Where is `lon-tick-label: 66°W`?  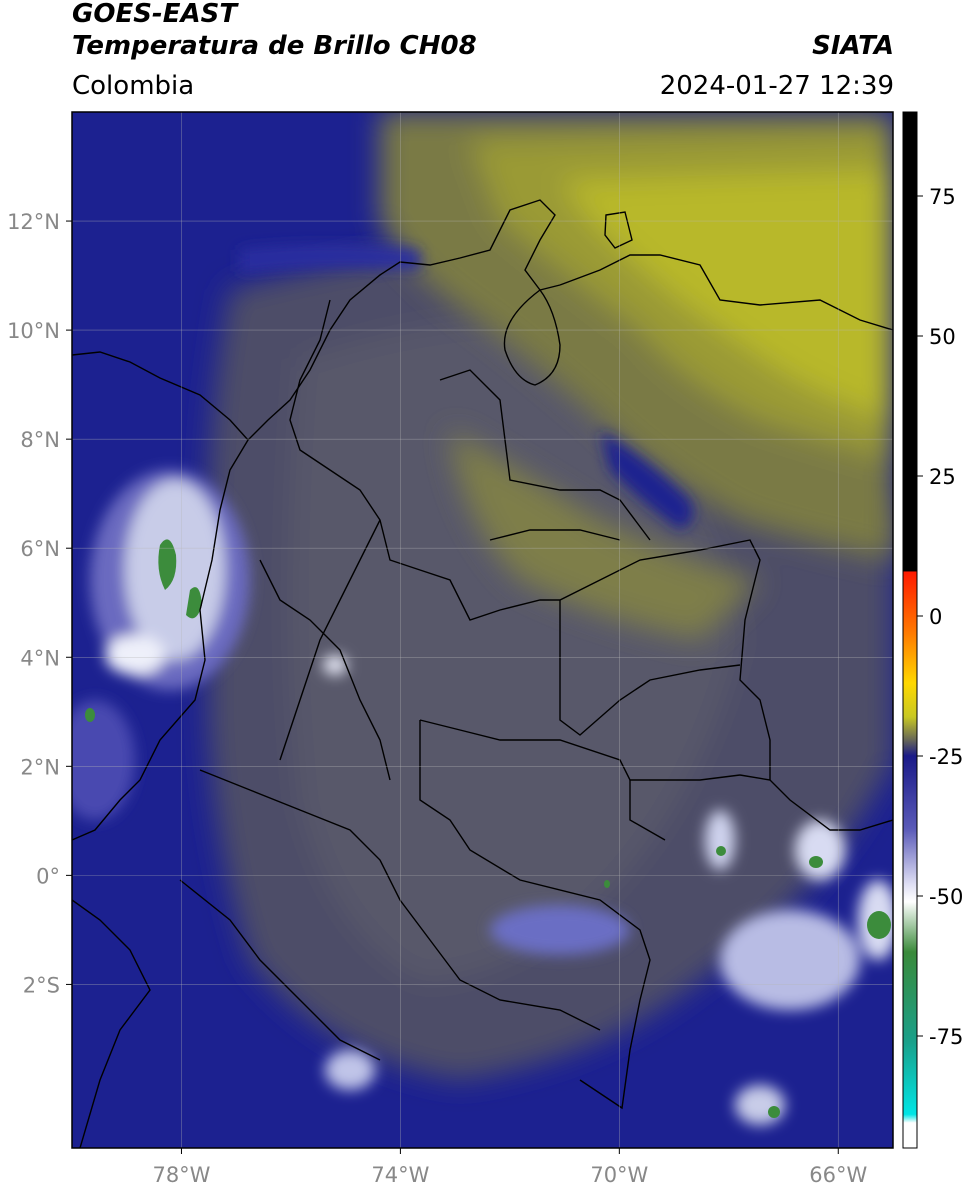
lon-tick-label: 66°W is located at coordinates (838, 1175).